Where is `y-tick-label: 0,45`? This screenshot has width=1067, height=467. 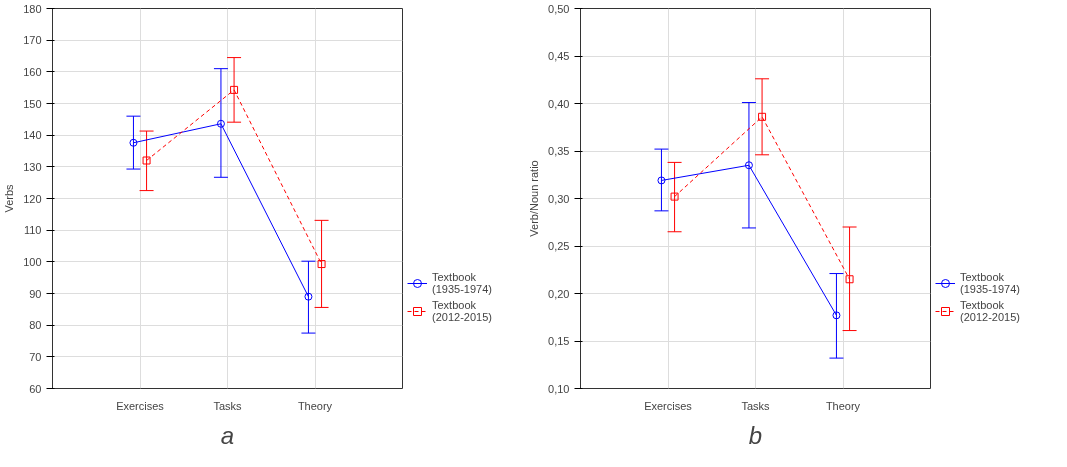
y-tick-label: 0,45 is located at coordinates (559, 56).